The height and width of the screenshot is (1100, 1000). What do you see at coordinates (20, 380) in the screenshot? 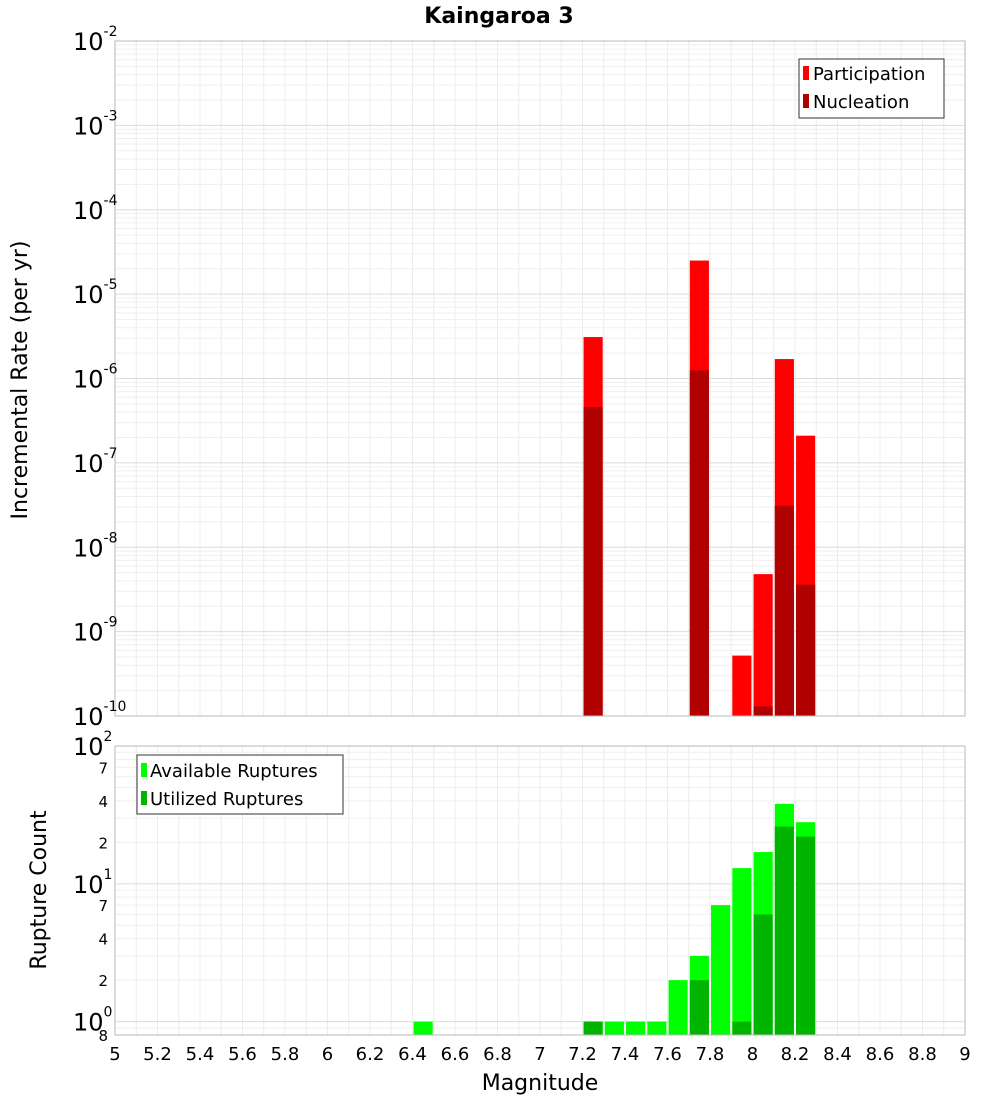
I see `rate-y-axis-label: Incremental Rate (per yr)` at bounding box center [20, 380].